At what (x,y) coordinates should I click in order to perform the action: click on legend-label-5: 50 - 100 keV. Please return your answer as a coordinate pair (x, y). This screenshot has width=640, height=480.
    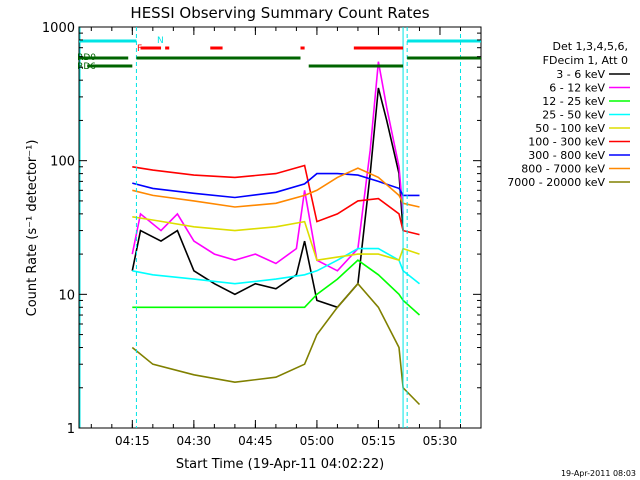
    Looking at the image, I should click on (570, 128).